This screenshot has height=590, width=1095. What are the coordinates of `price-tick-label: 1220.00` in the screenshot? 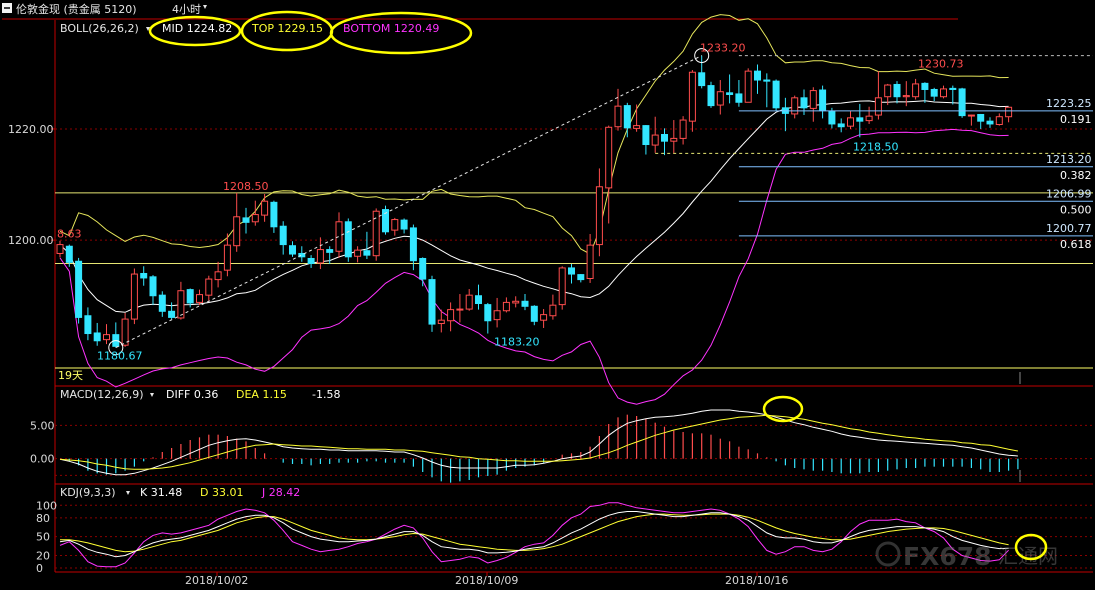 It's located at (31, 129).